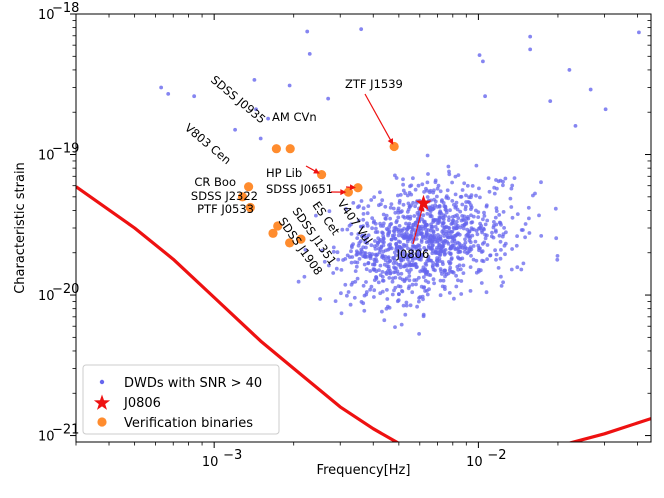 The image size is (664, 498). Describe the element at coordinates (413, 254) in the screenshot. I see `annotation-label: J0806` at that location.